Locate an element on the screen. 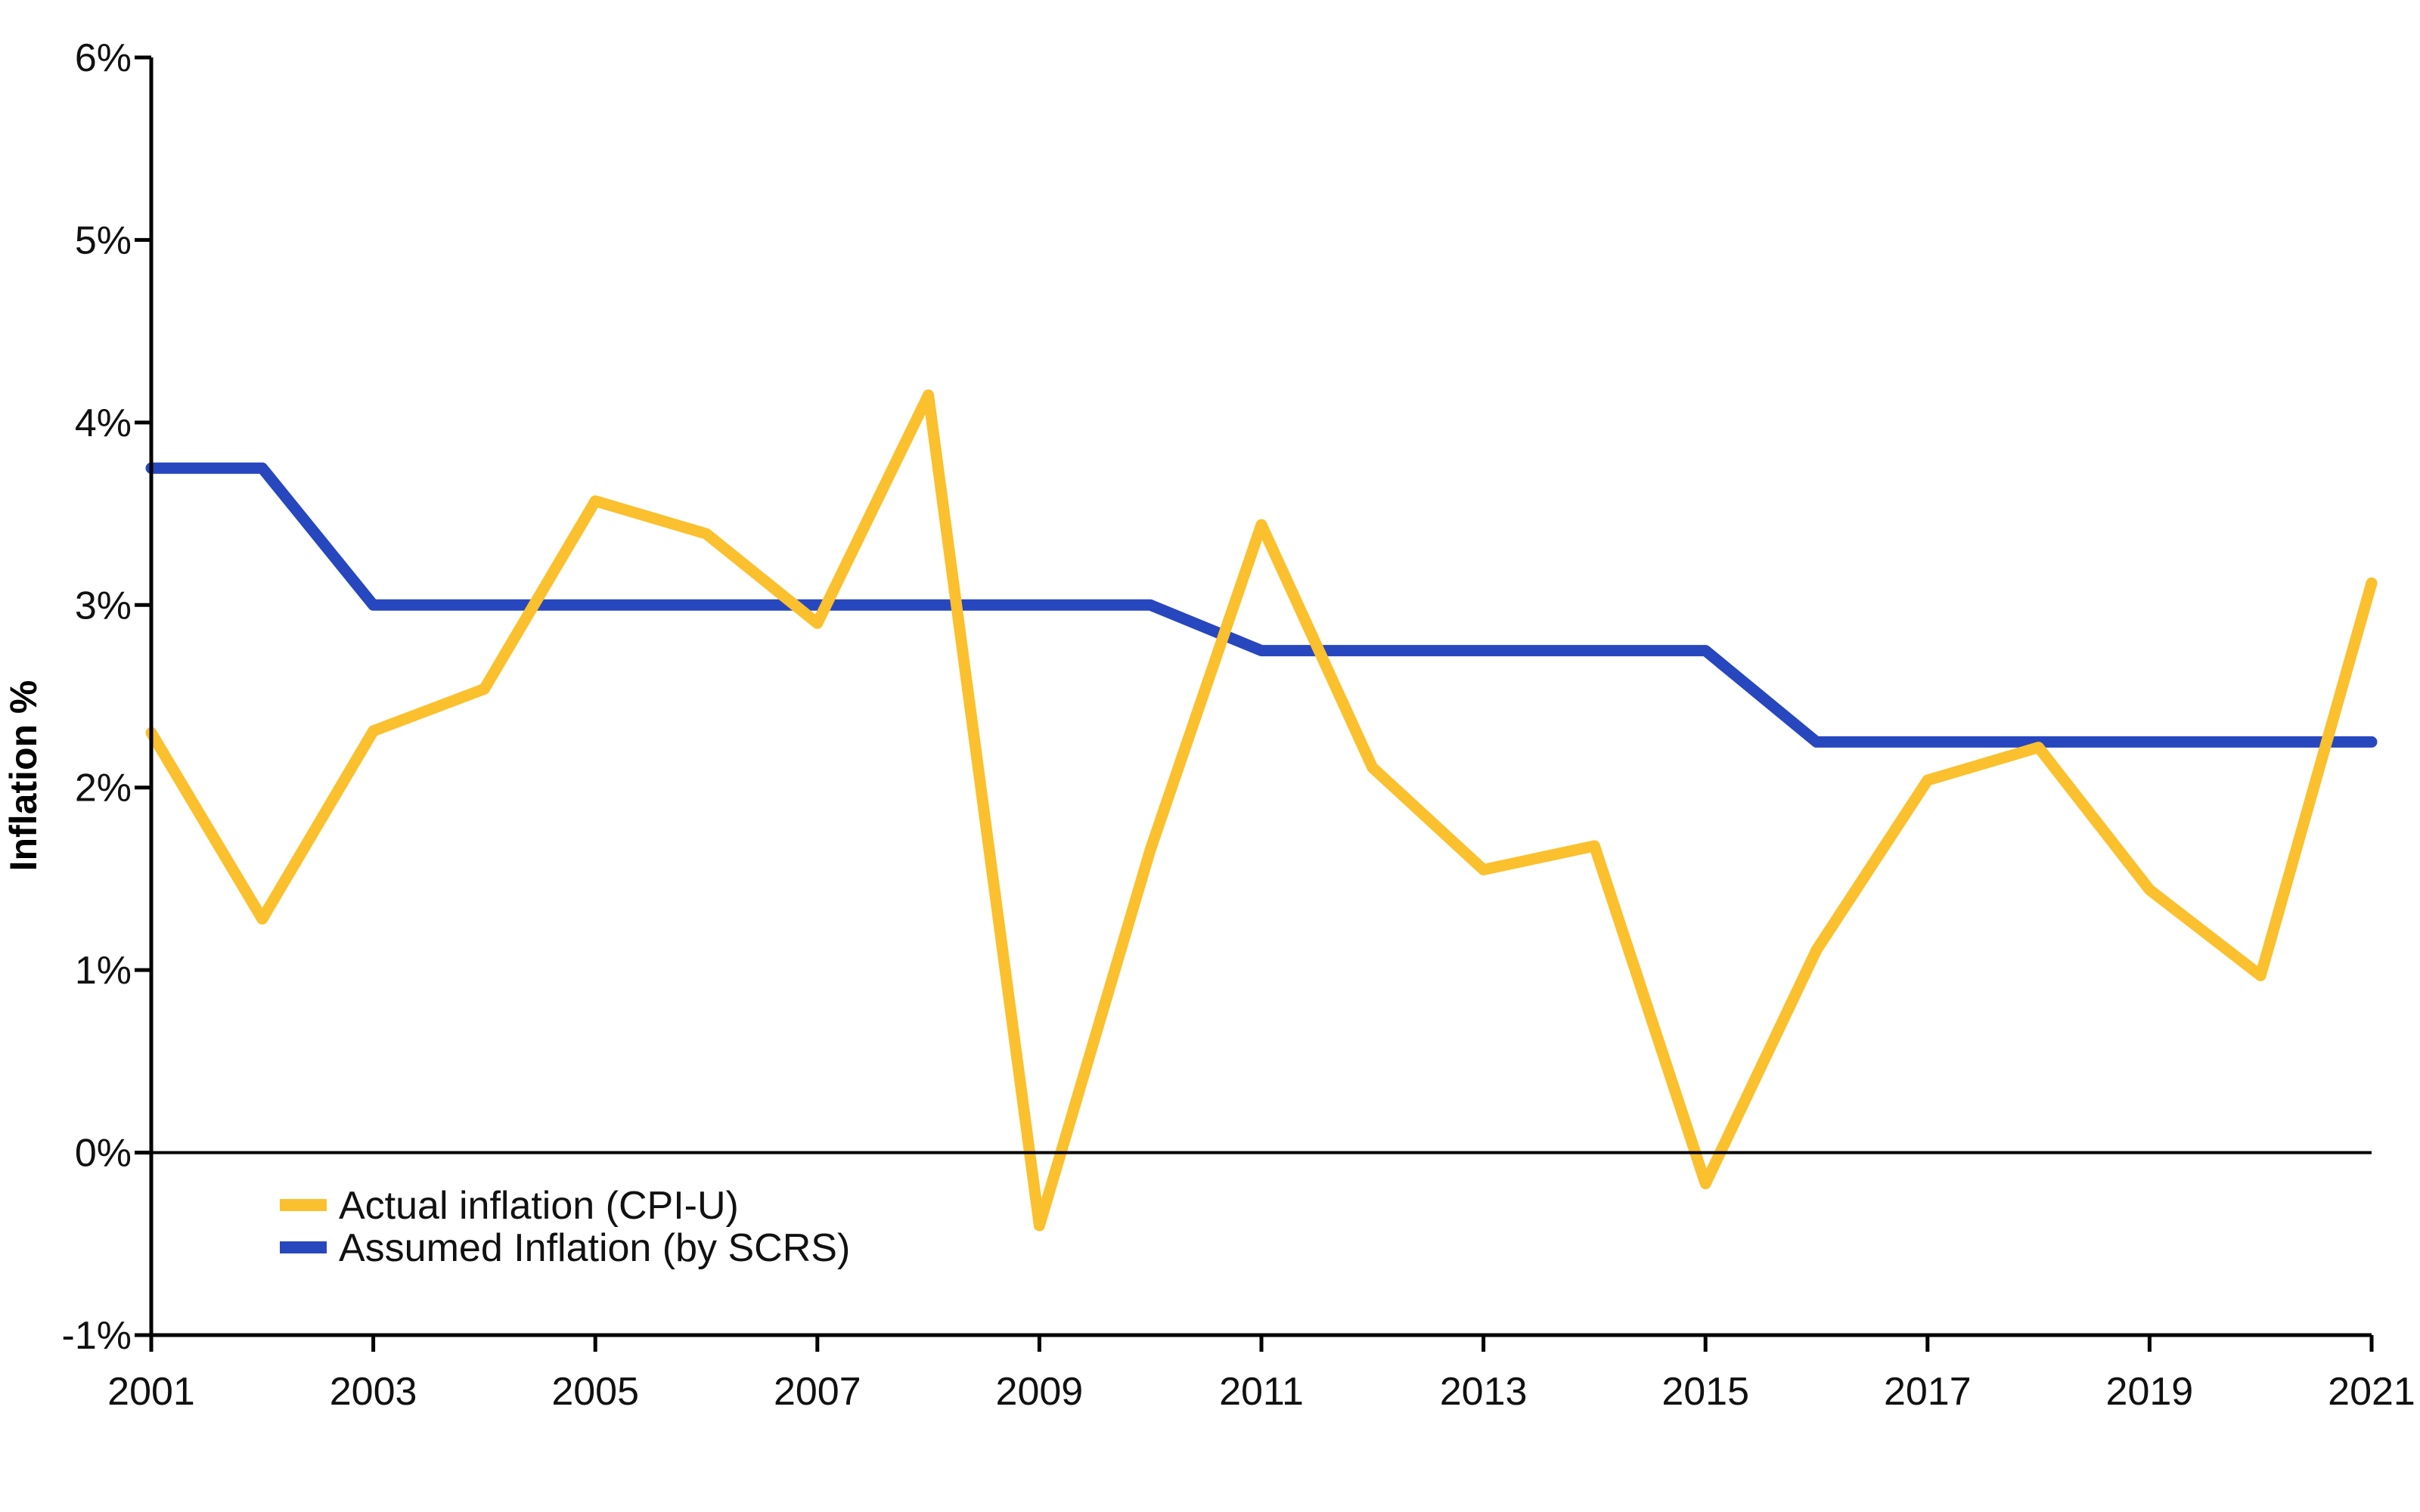 This screenshot has width=2420, height=1512. y-tick-label: 5% is located at coordinates (104, 240).